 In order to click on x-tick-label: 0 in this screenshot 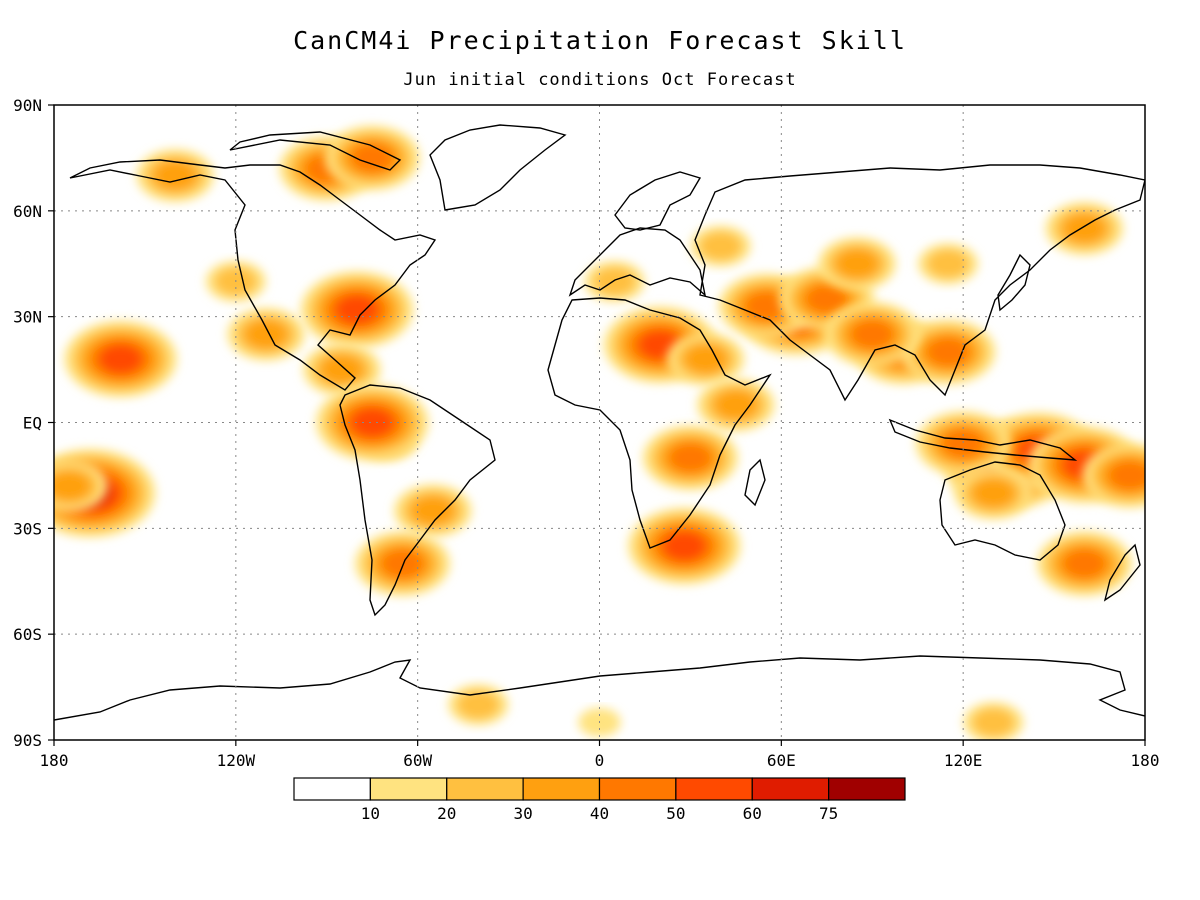, I will do `click(600, 760)`.